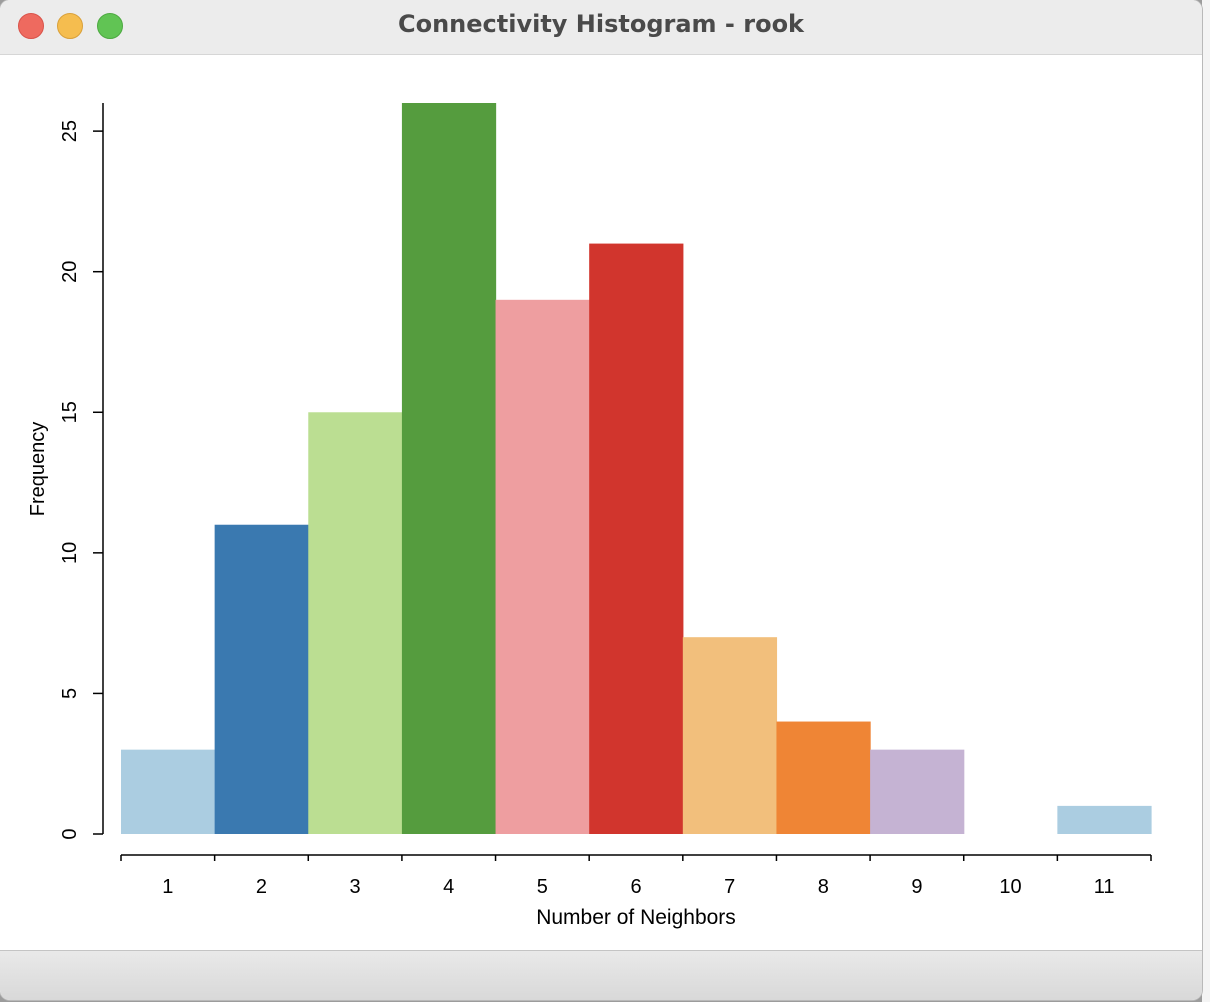 The height and width of the screenshot is (1002, 1210). Describe the element at coordinates (601, 975) in the screenshot. I see `status-bar` at that location.